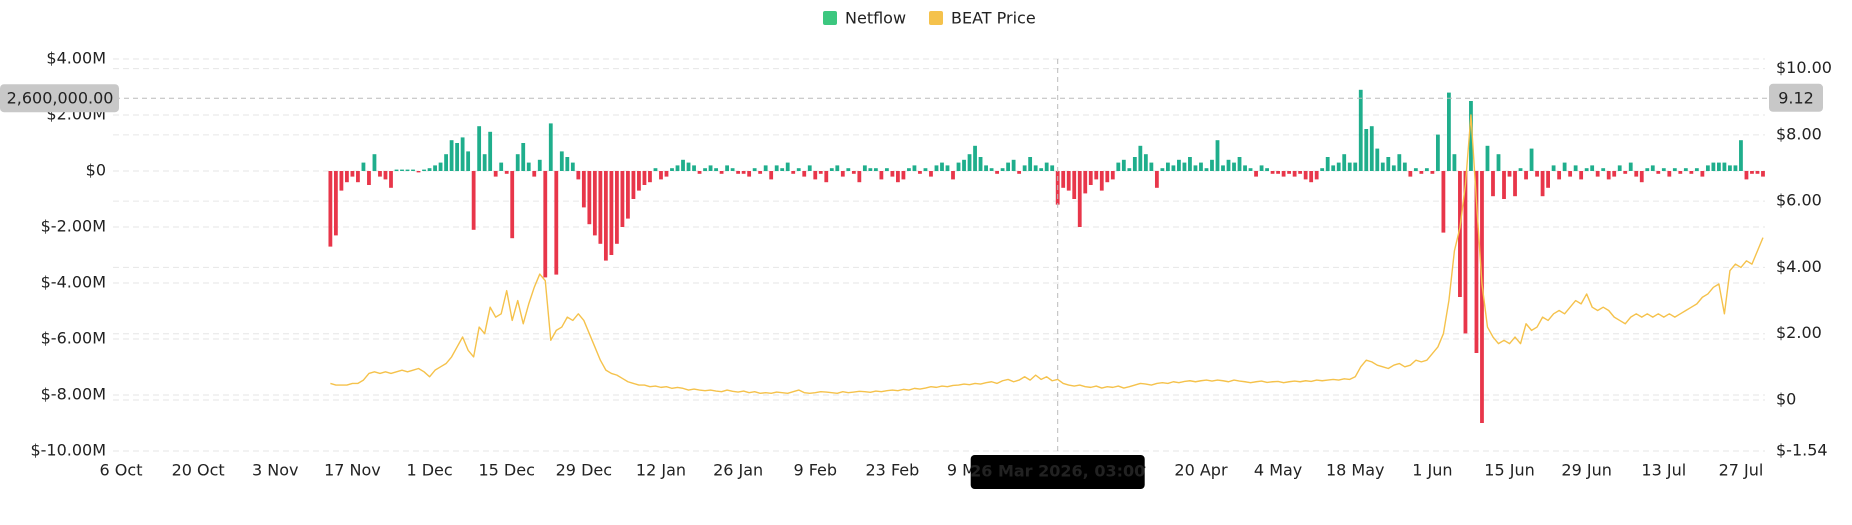 The height and width of the screenshot is (525, 1852). Describe the element at coordinates (73, 394) in the screenshot. I see `y-tick-label: $-8.00M` at that location.